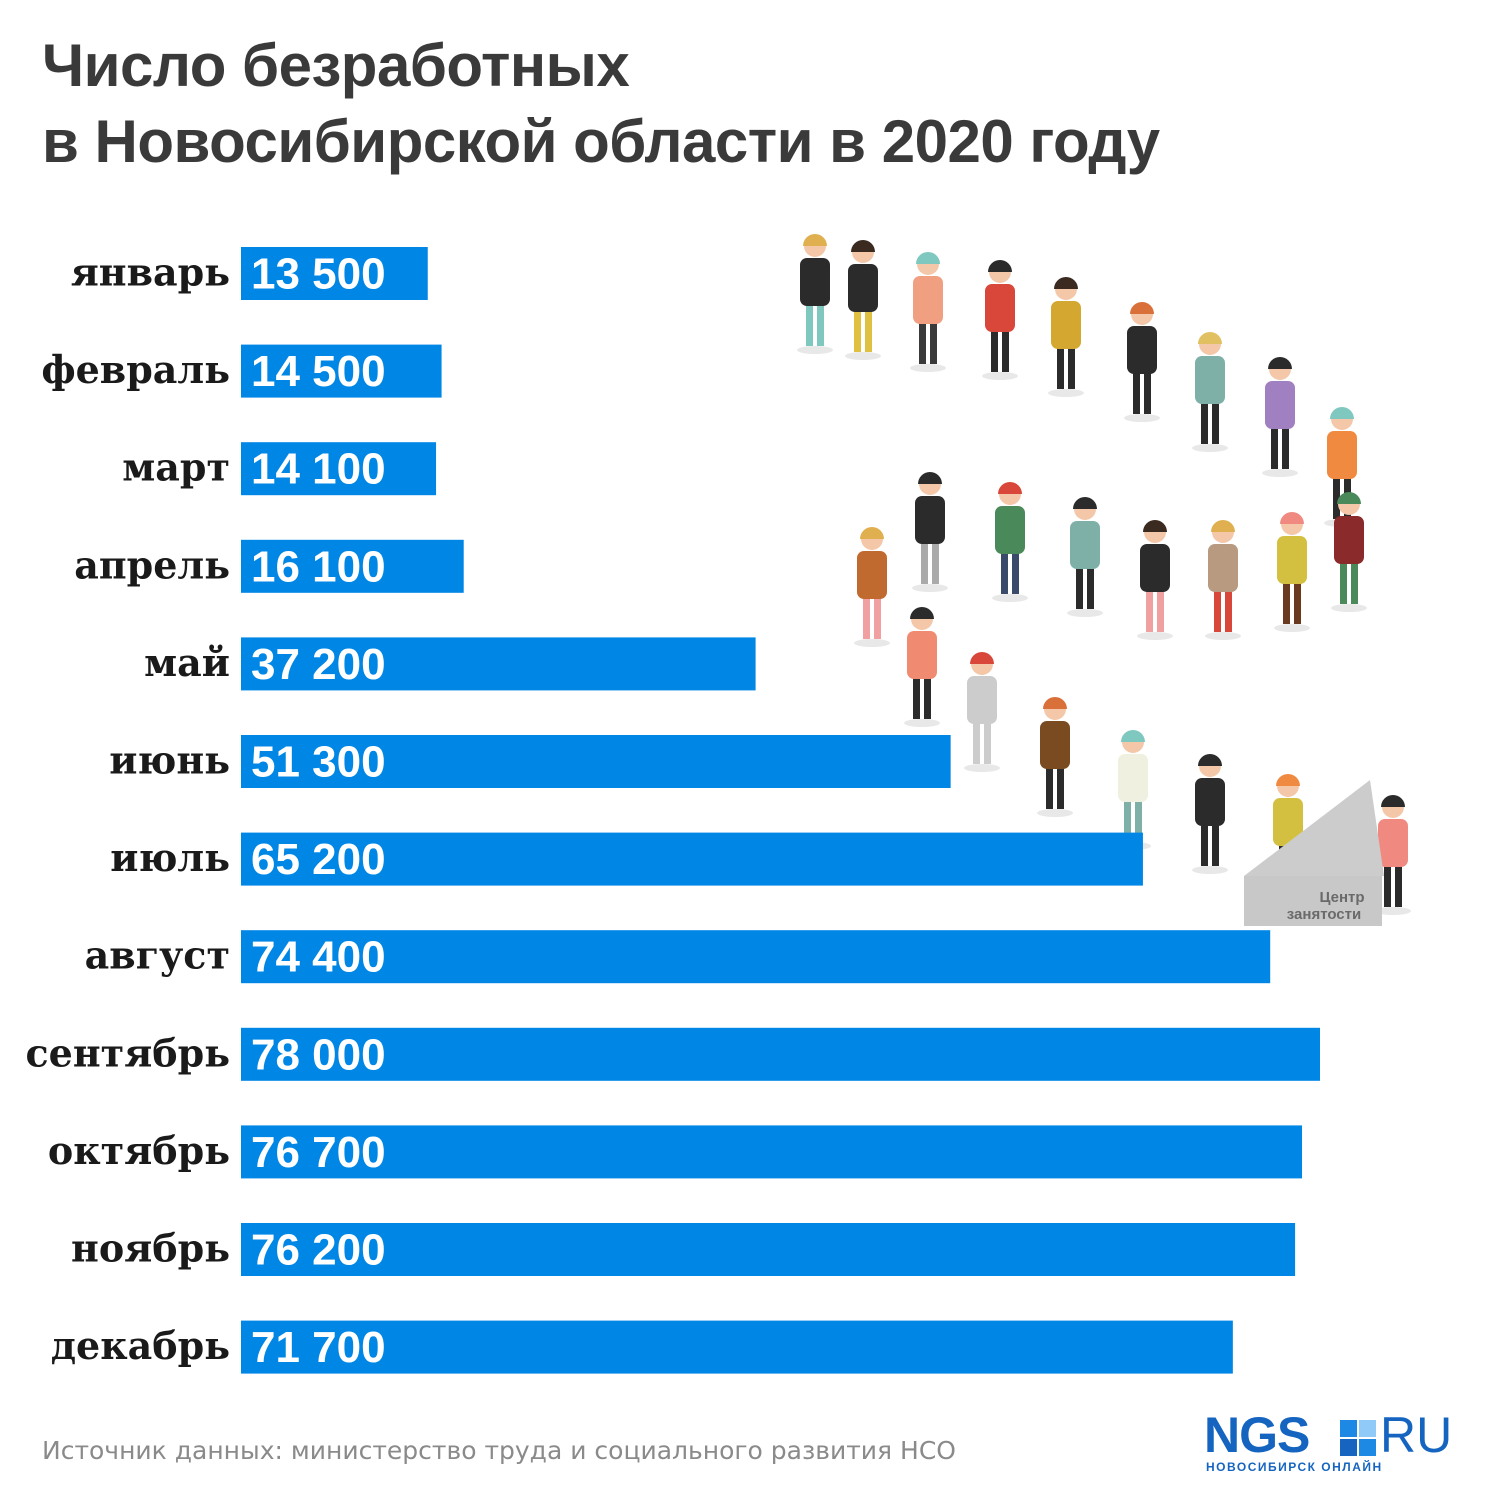 The width and height of the screenshot is (1500, 1500). I want to click on ngs-logo: NGS RU НОВОСИБИРСК ОНЛАЙН, so click(1334, 1440).